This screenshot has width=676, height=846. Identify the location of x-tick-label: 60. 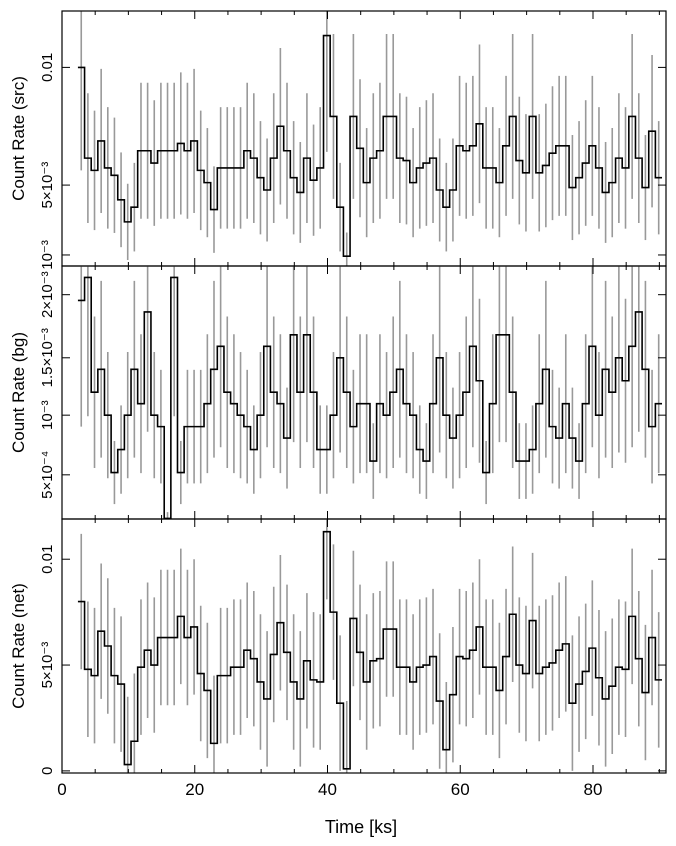
(460, 789).